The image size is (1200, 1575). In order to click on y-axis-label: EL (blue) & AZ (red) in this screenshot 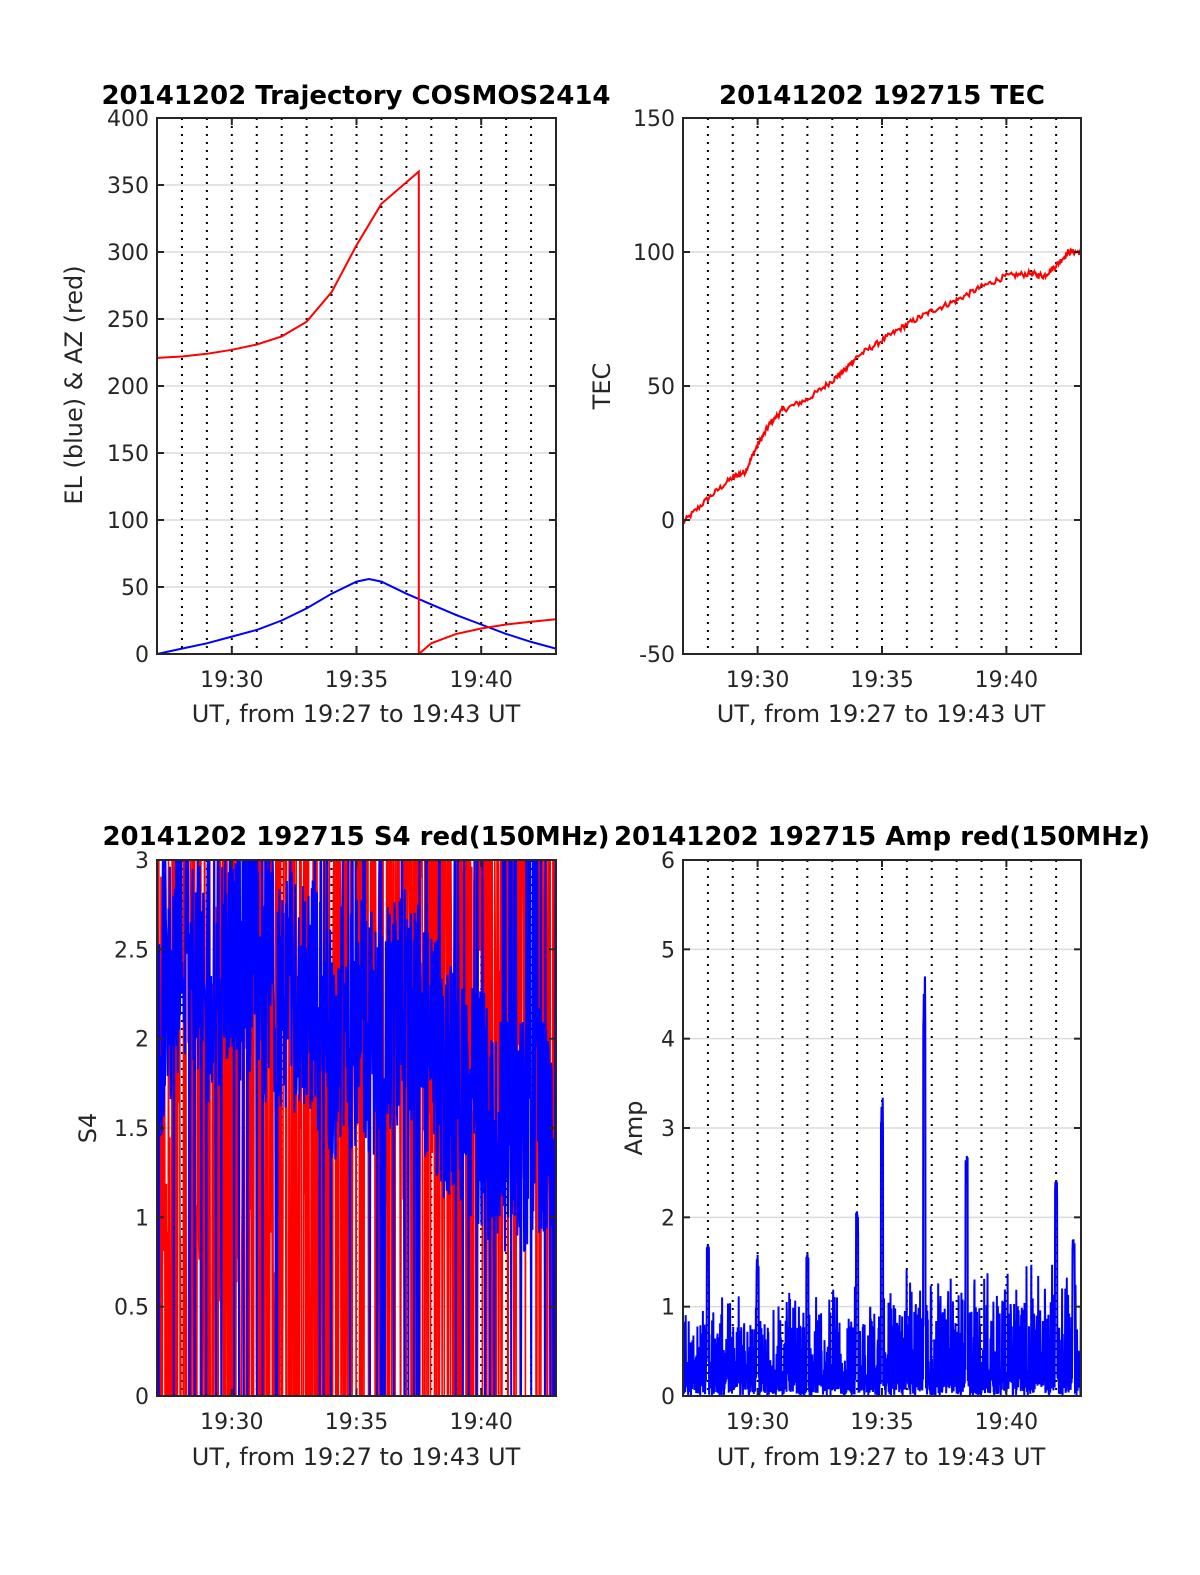, I will do `click(74, 384)`.